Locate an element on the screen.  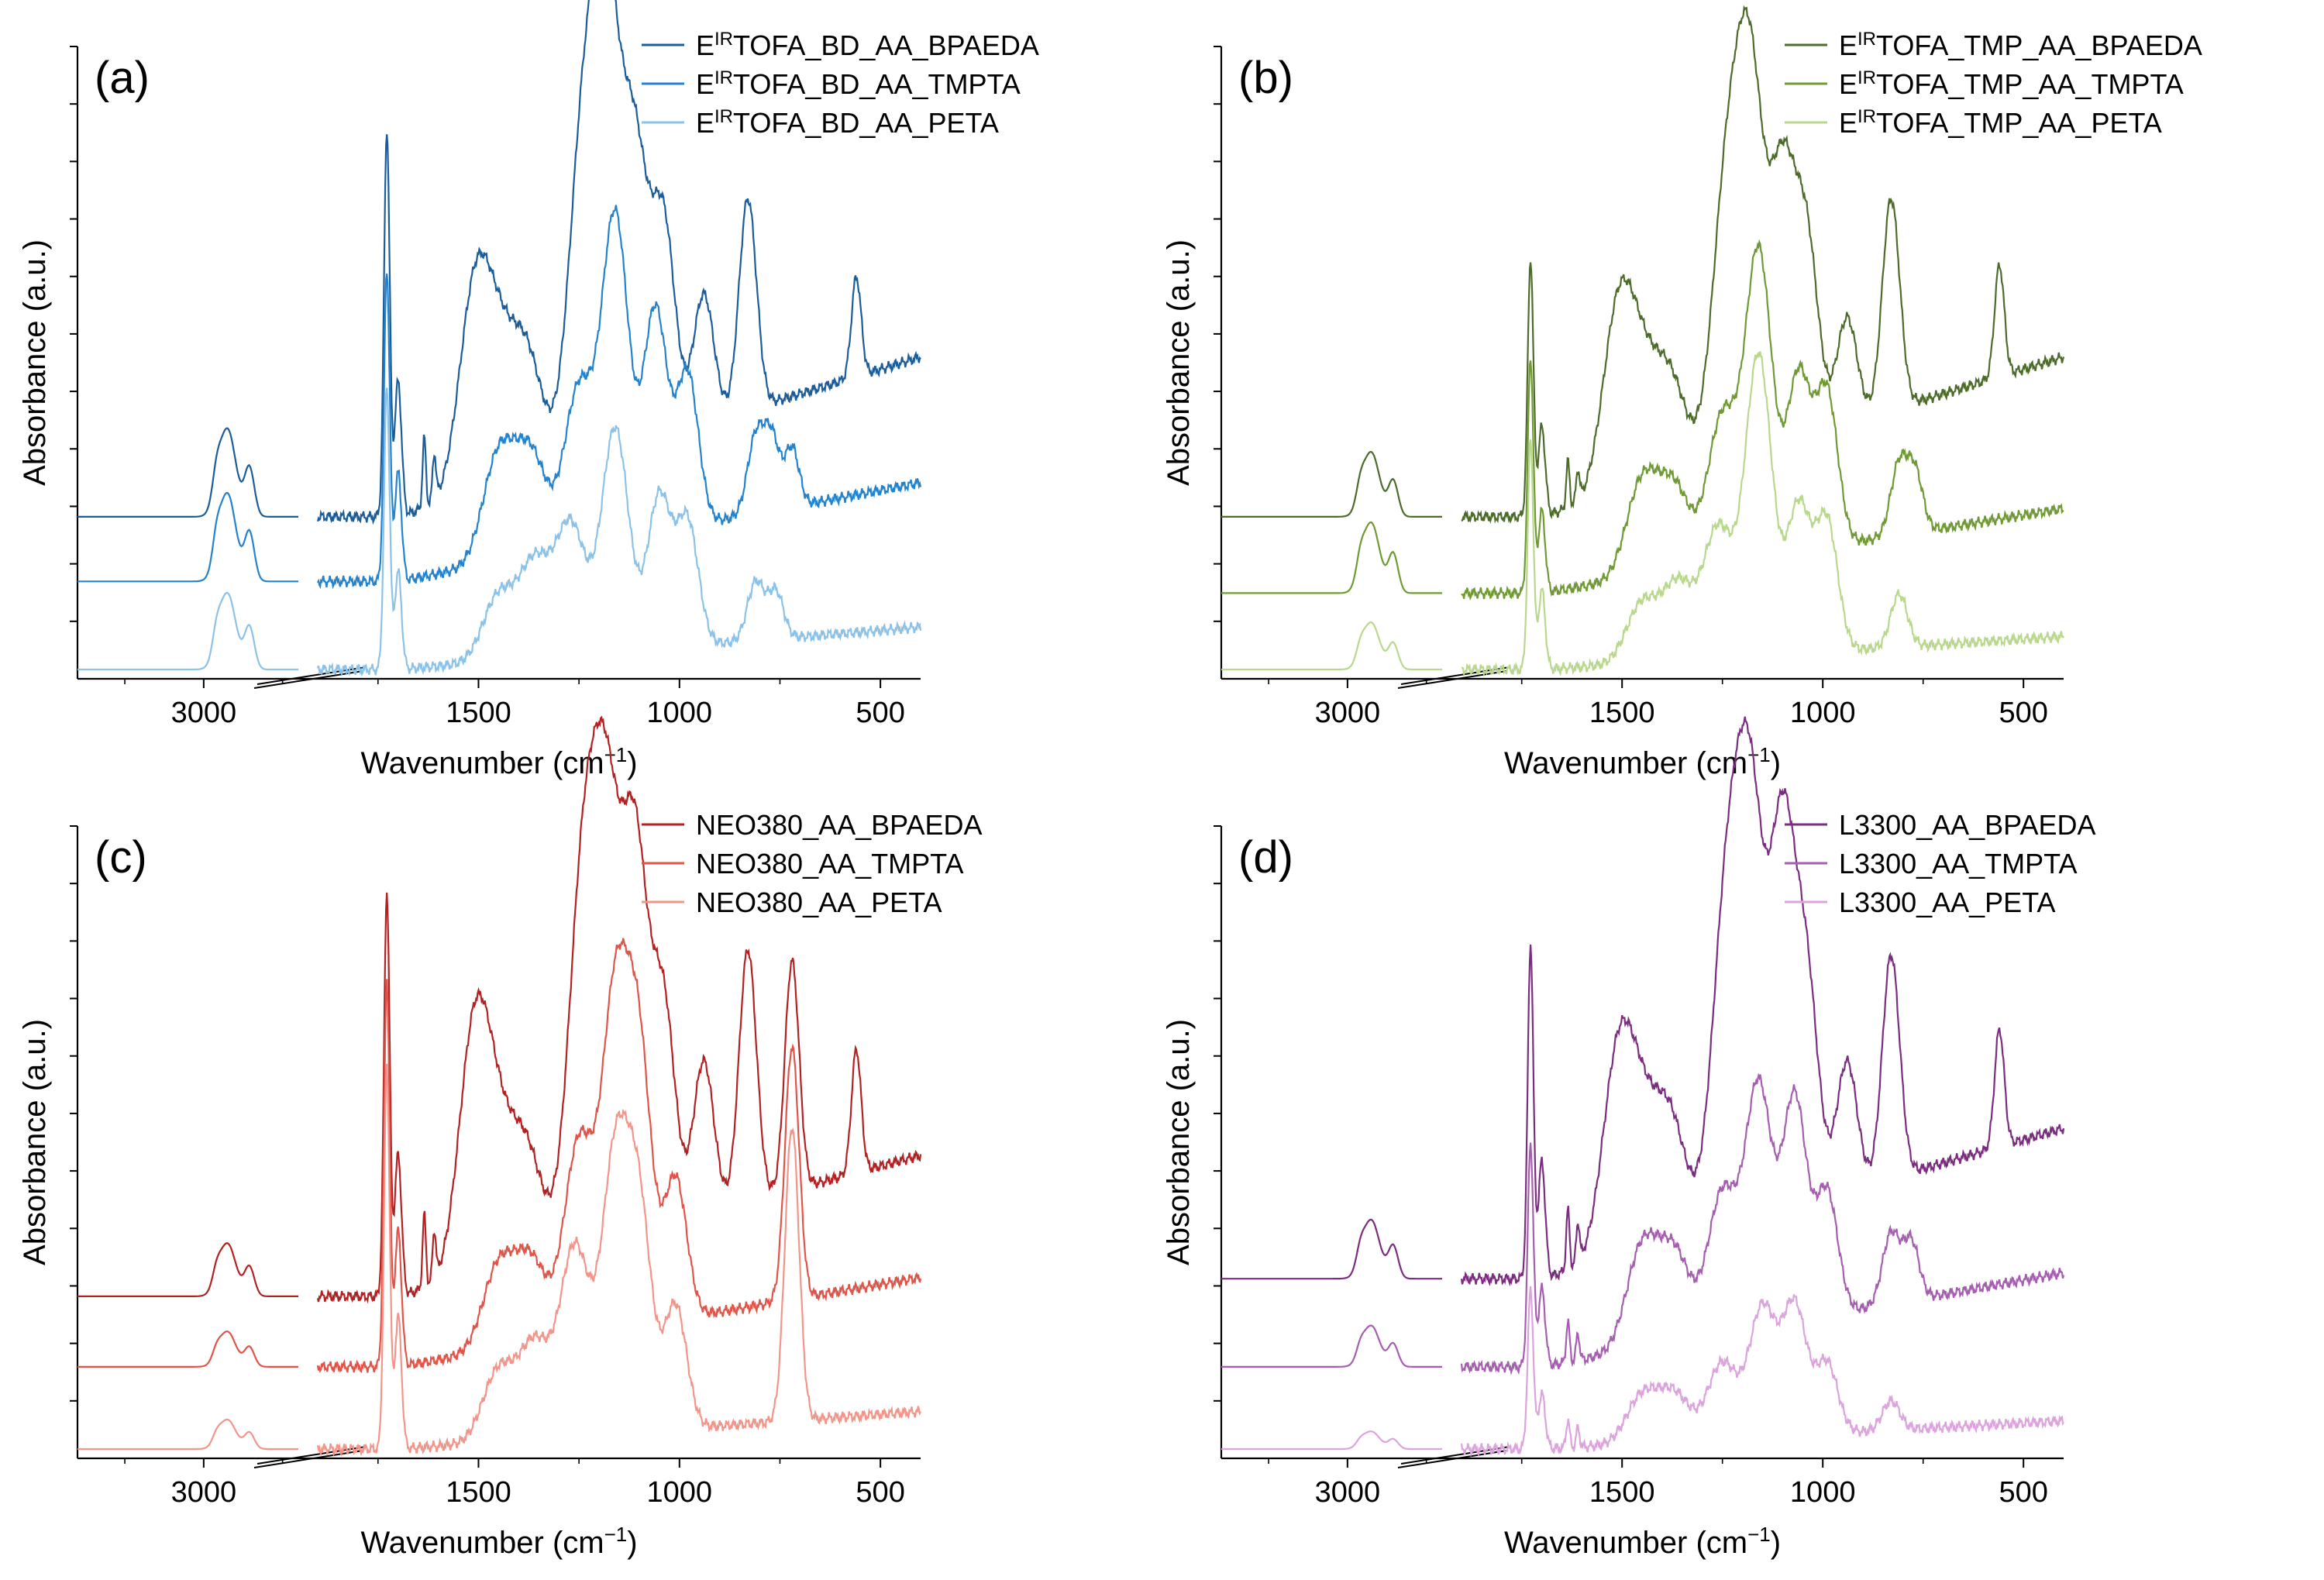
legend-label-1: EIRTOFA_TMP_AA_BPAEDA is located at coordinates (2021, 45).